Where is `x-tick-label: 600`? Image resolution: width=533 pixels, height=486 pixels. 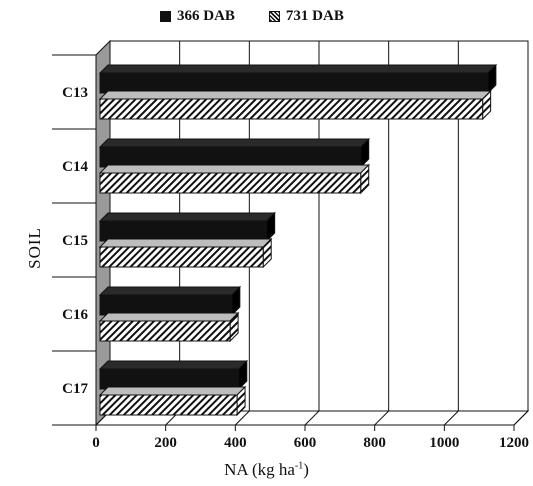
x-tick-label: 600 is located at coordinates (305, 443).